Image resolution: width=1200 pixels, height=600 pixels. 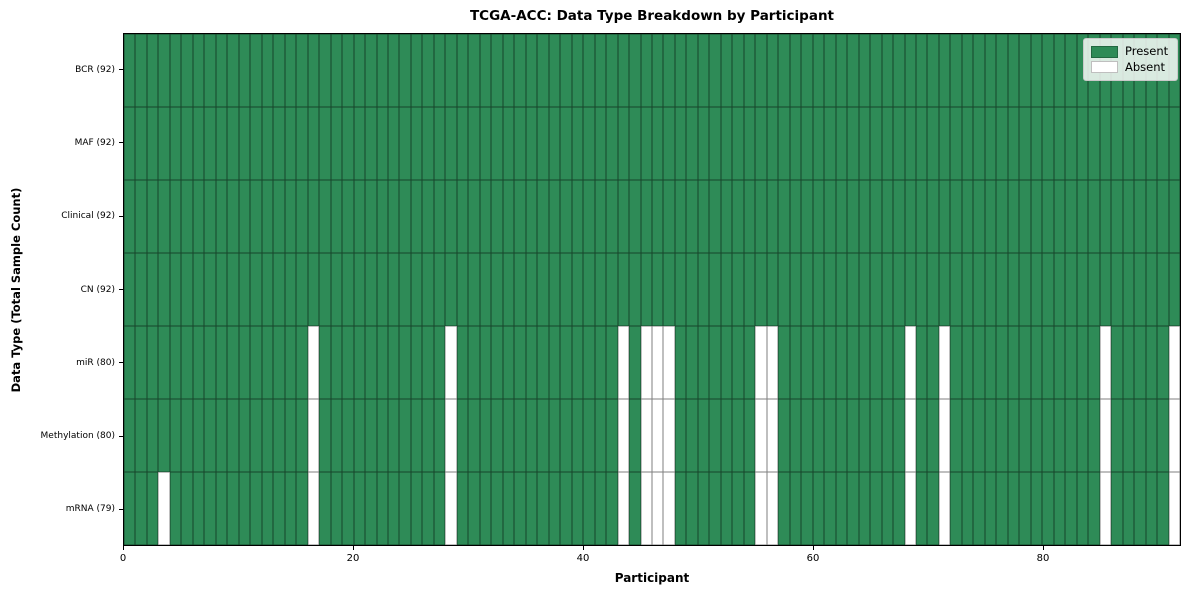 What do you see at coordinates (353, 548) in the screenshot?
I see `x-tick-mark` at bounding box center [353, 548].